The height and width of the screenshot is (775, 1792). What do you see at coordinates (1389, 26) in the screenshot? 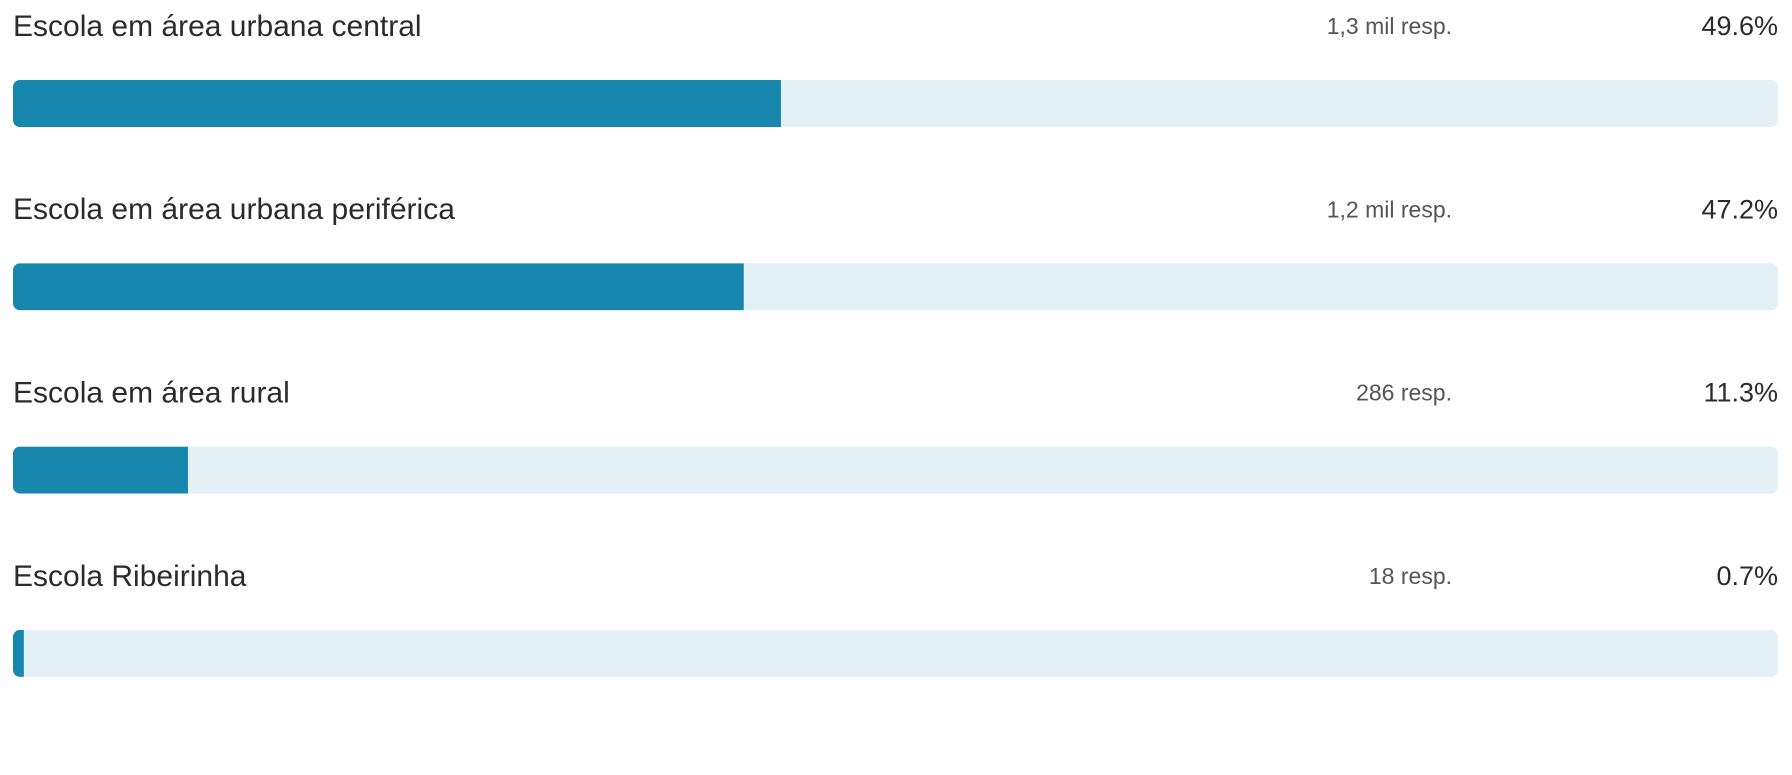
I see `response-count: 1,3 mil resp.` at bounding box center [1389, 26].